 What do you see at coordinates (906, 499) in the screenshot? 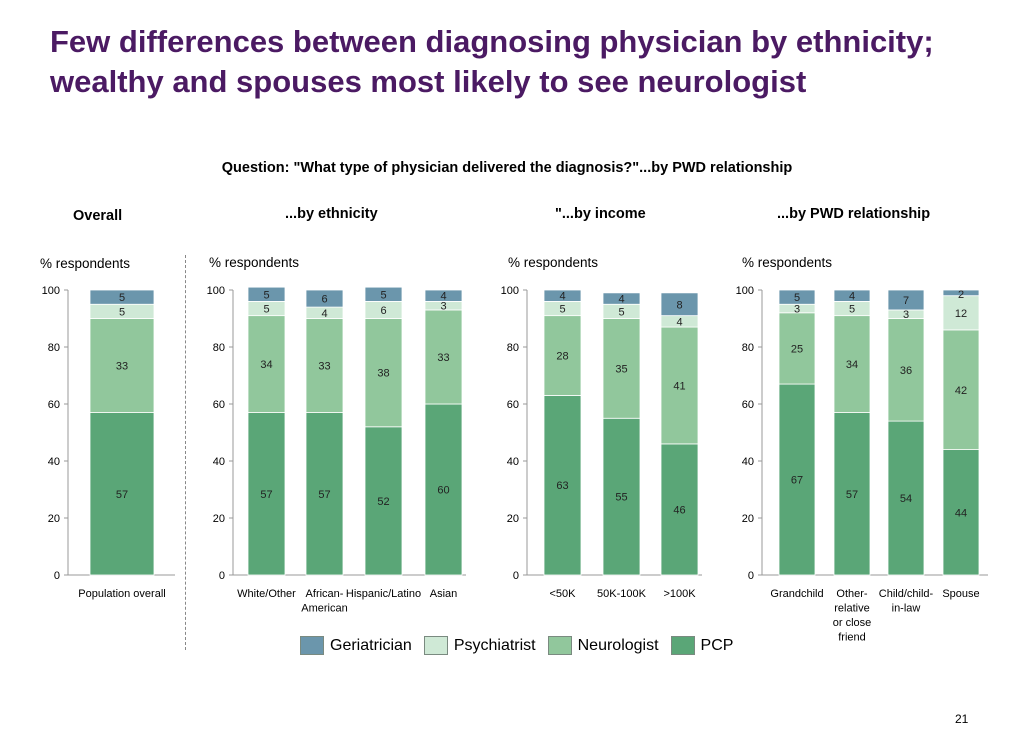
I see `data-label-pcp: 54` at bounding box center [906, 499].